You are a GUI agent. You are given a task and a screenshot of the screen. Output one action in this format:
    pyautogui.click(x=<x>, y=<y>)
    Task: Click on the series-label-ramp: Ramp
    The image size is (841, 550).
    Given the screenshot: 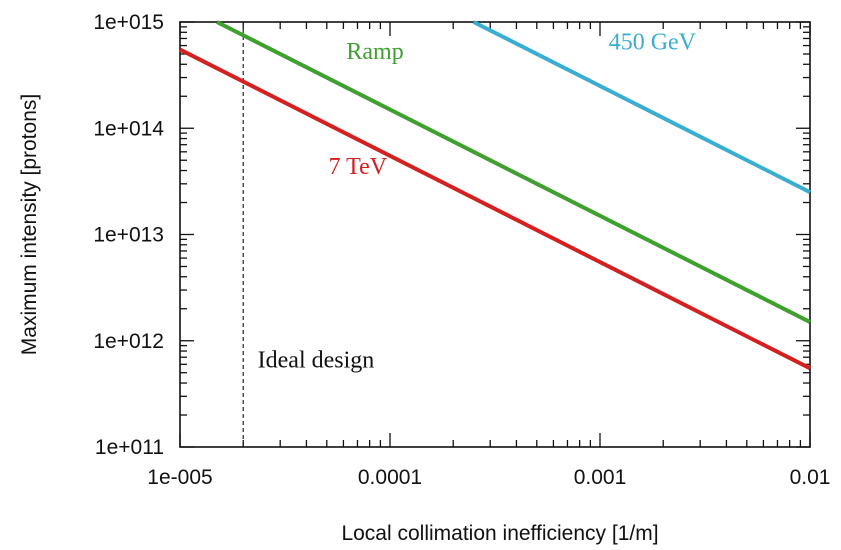 What is the action you would take?
    pyautogui.click(x=374, y=52)
    